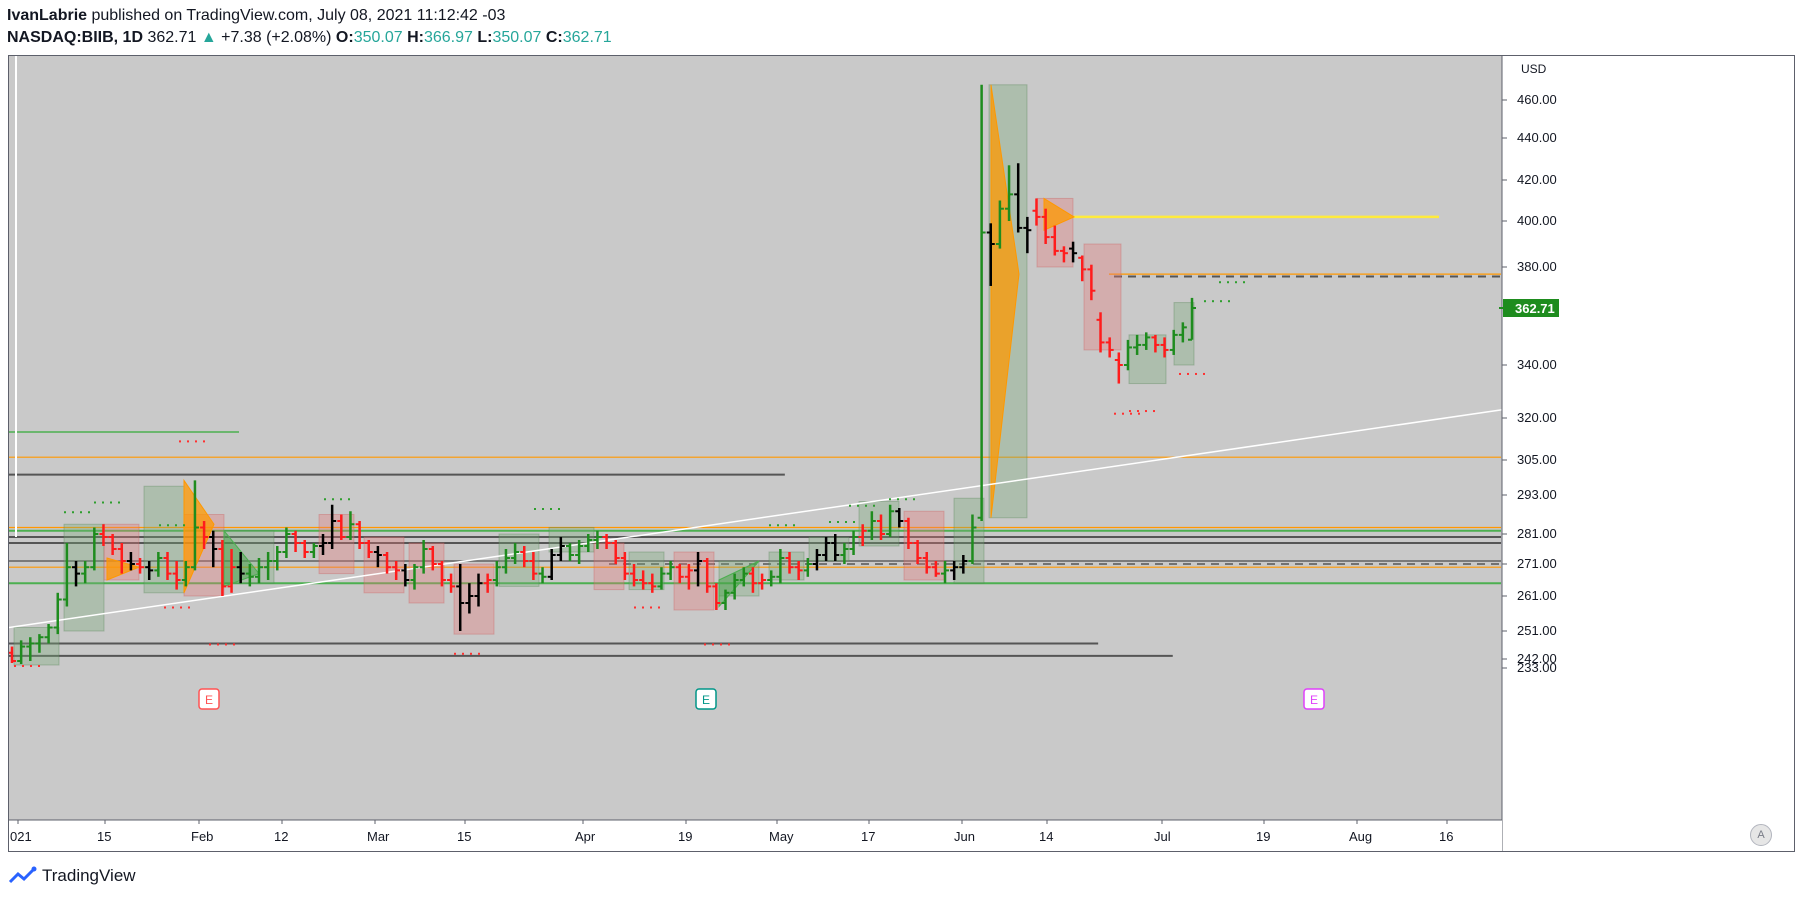  Describe the element at coordinates (1648, 453) in the screenshot. I see `price-axis-bg` at that location.